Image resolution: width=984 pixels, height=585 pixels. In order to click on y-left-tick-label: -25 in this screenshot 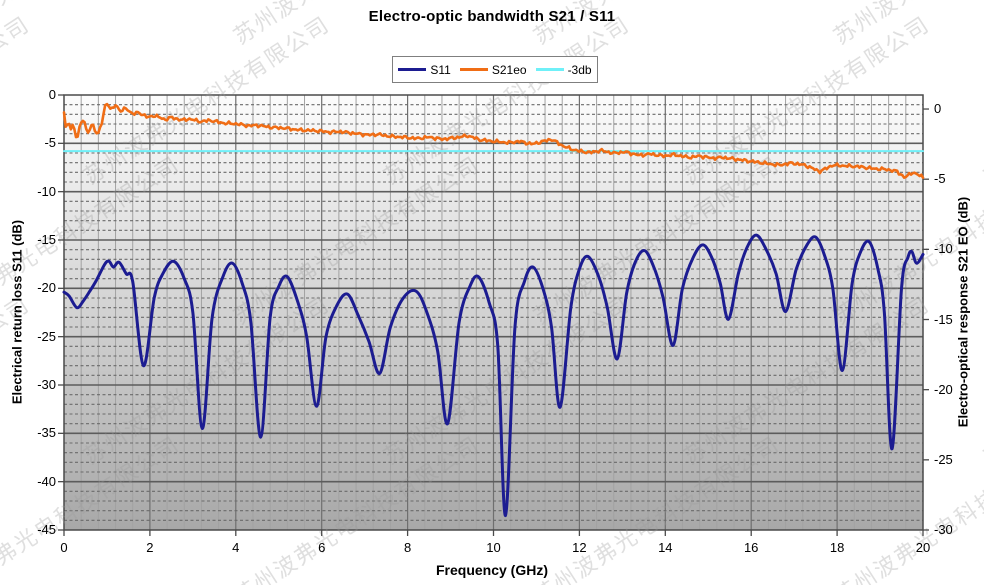, I will do `click(46, 336)`.